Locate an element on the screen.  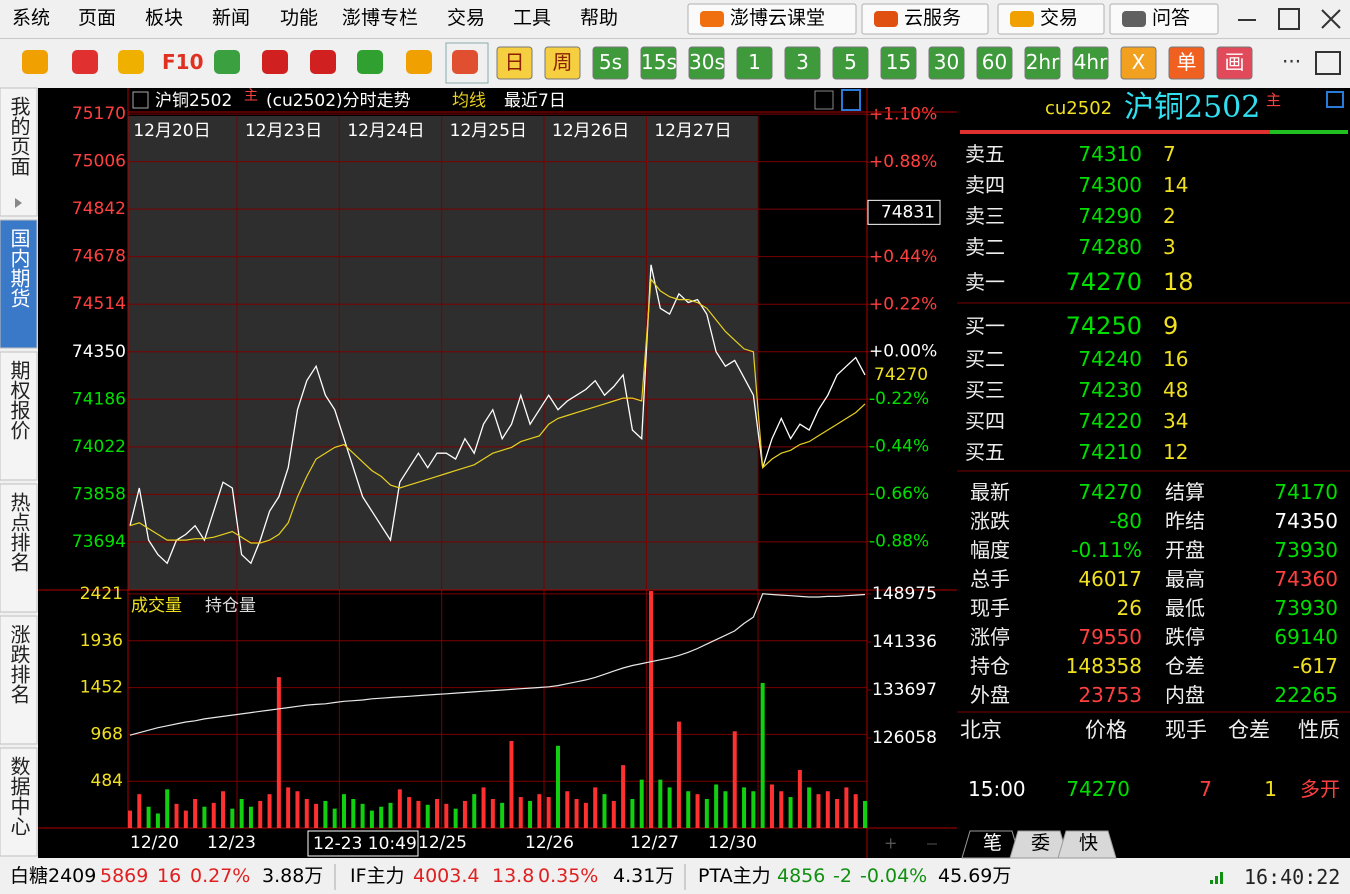
y-tick-label: 74678 is located at coordinates (99, 257).